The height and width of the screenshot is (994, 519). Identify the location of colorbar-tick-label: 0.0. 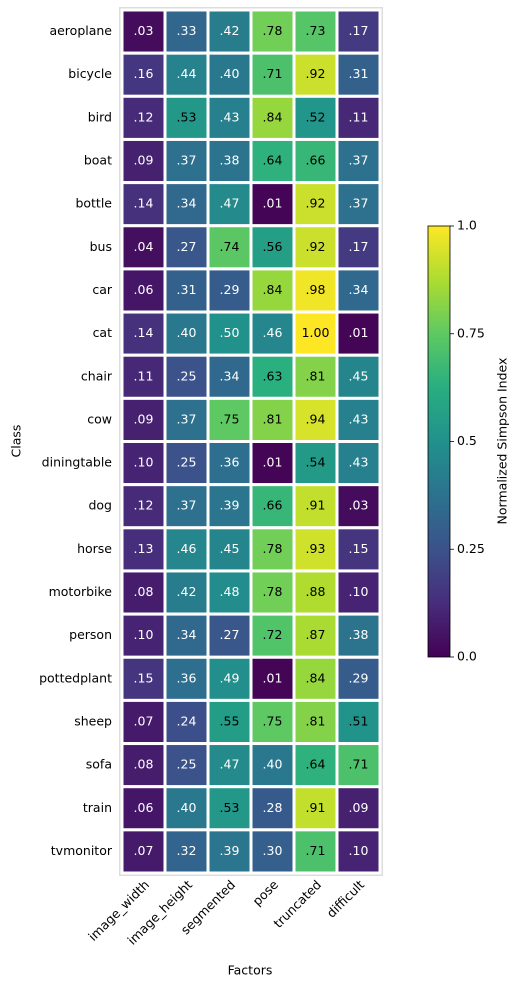
(467, 656).